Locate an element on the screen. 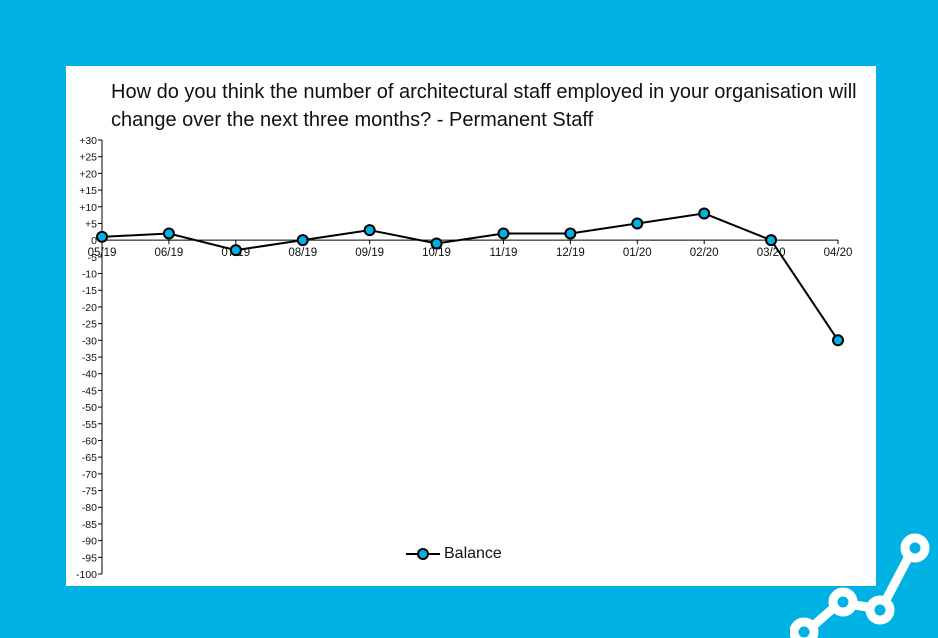  legend-label: Balance is located at coordinates (473, 553).